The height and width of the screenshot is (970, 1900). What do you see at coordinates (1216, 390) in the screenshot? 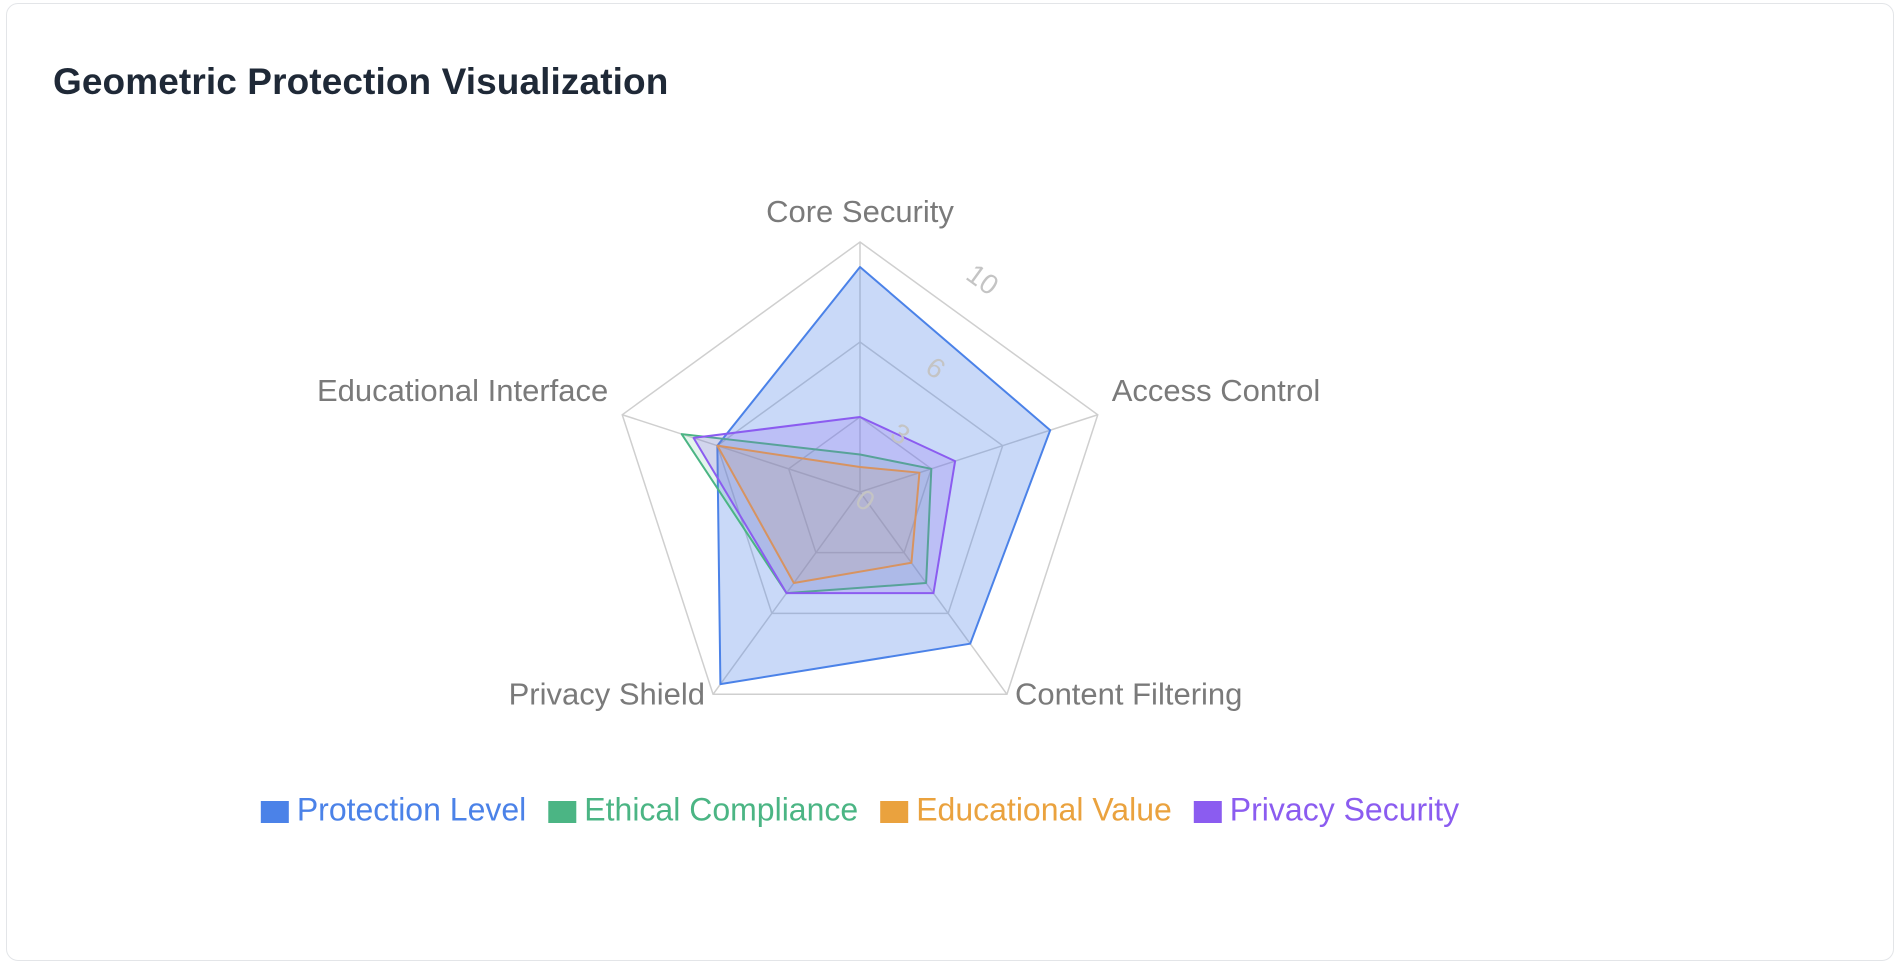
I see `axis-label-1: Access Control` at bounding box center [1216, 390].